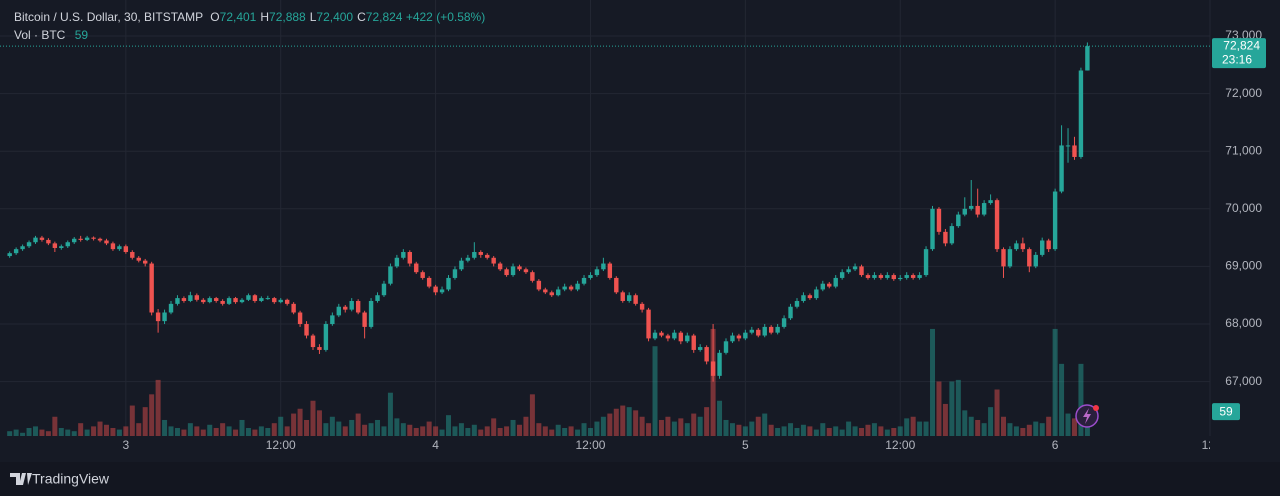 The image size is (1280, 496). I want to click on ohlc-value: 72,400, so click(335, 17).